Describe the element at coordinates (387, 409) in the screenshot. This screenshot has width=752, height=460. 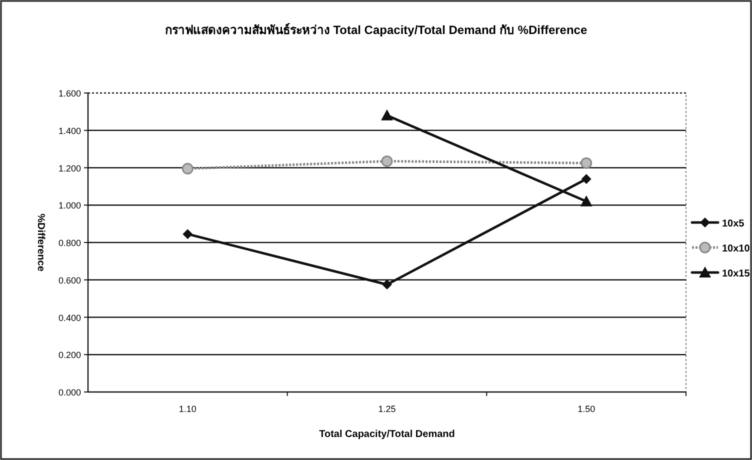
I see `x-tick-label: 1.25` at that location.